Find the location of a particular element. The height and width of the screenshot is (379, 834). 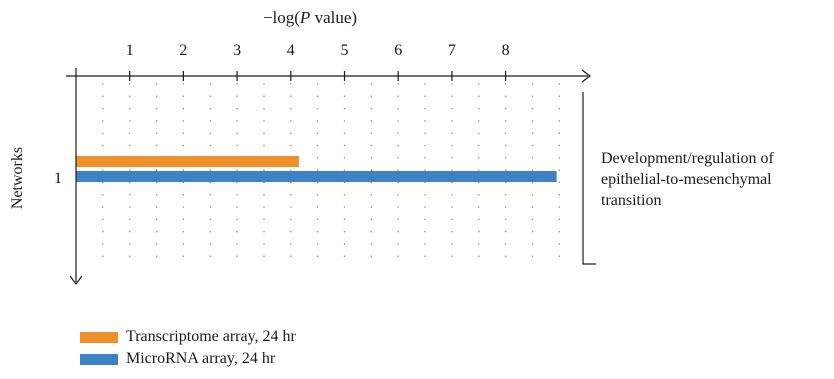

x-tick-label: 5 is located at coordinates (345, 50).